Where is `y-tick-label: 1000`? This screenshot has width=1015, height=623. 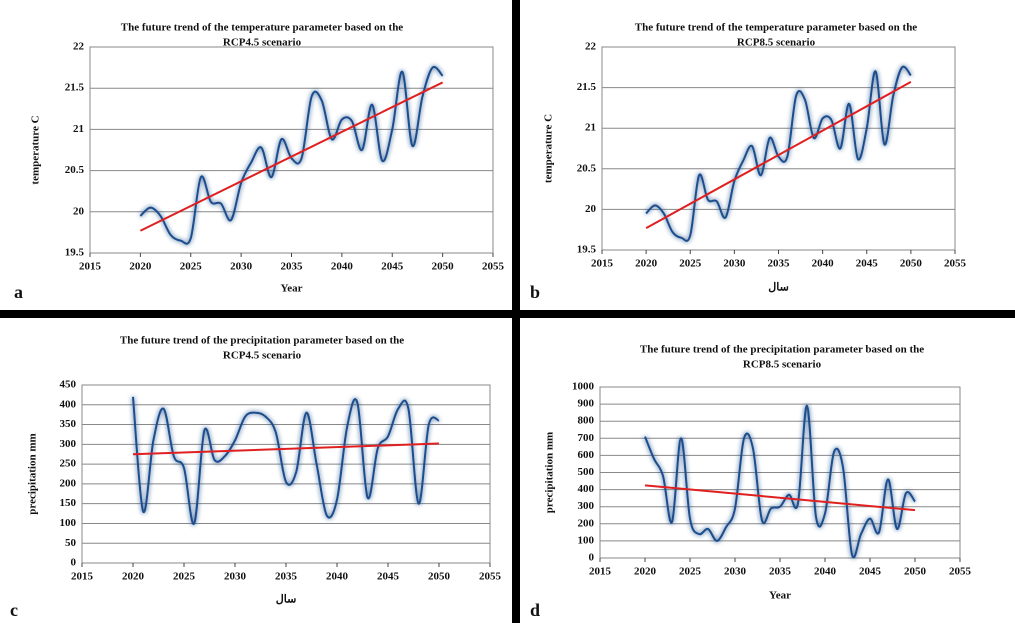
y-tick-label: 1000 is located at coordinates (583, 387).